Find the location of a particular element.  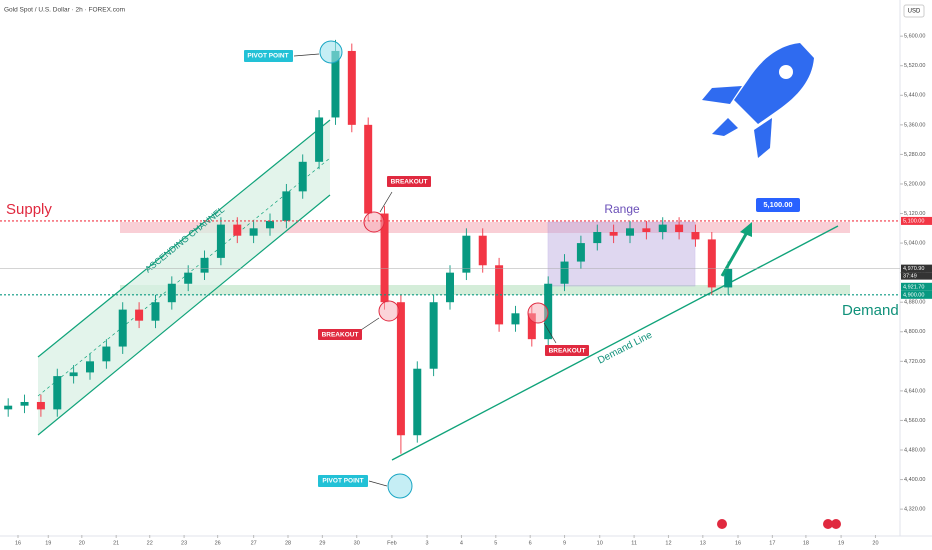

target-box is located at coordinates (778, 205).